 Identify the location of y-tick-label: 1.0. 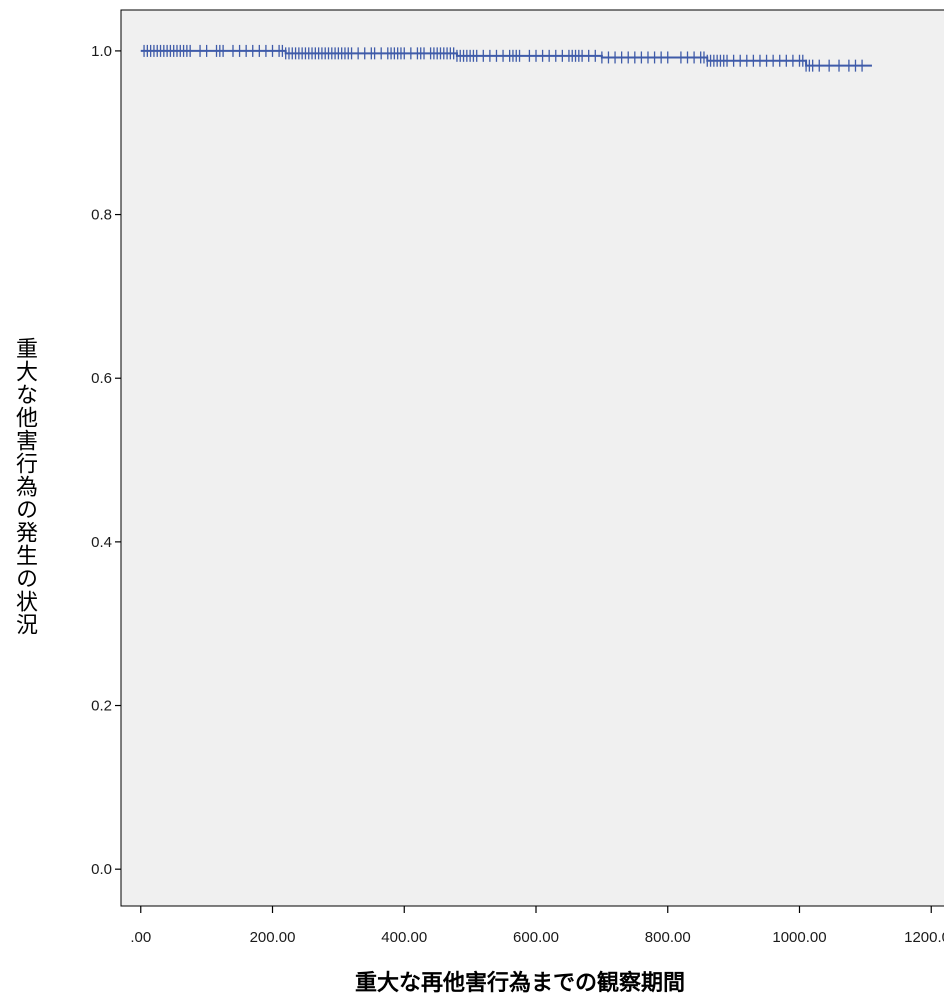
(101, 51).